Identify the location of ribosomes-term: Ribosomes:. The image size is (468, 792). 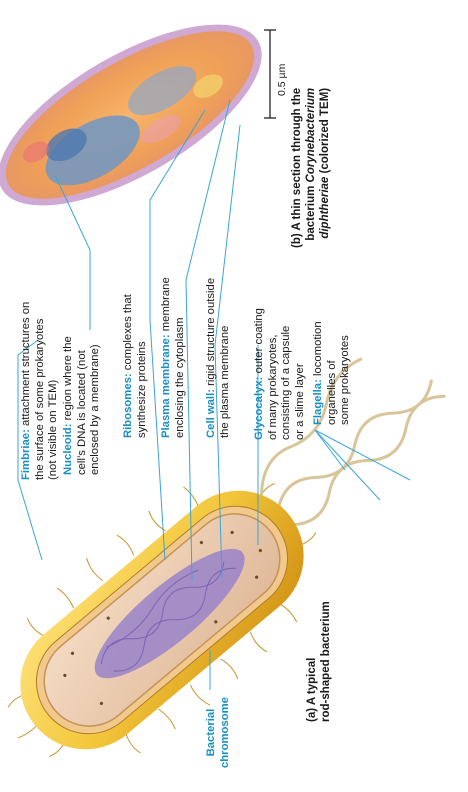
(128, 405).